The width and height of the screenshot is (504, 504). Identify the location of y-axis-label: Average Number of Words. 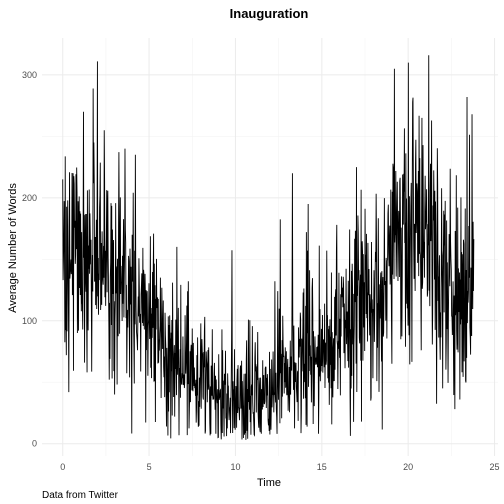
(13, 248).